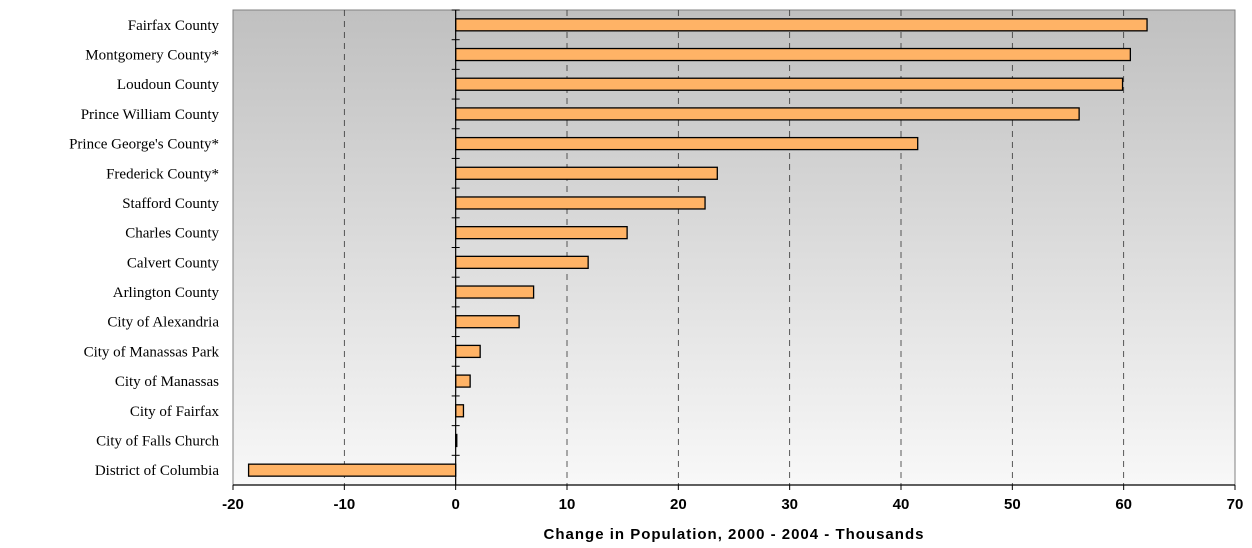 This screenshot has width=1252, height=548. Describe the element at coordinates (144, 145) in the screenshot. I see `category-label: Prince George's County*` at that location.